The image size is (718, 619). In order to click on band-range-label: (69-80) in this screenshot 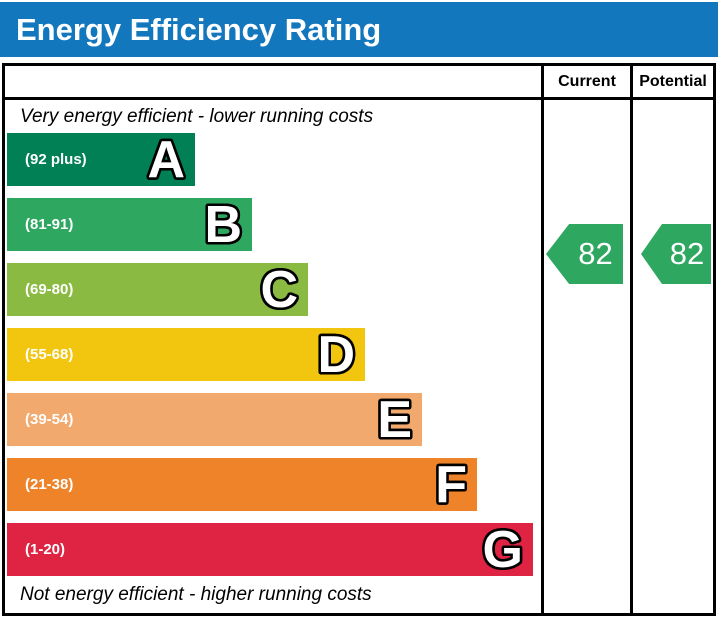, I will do `click(49, 289)`.